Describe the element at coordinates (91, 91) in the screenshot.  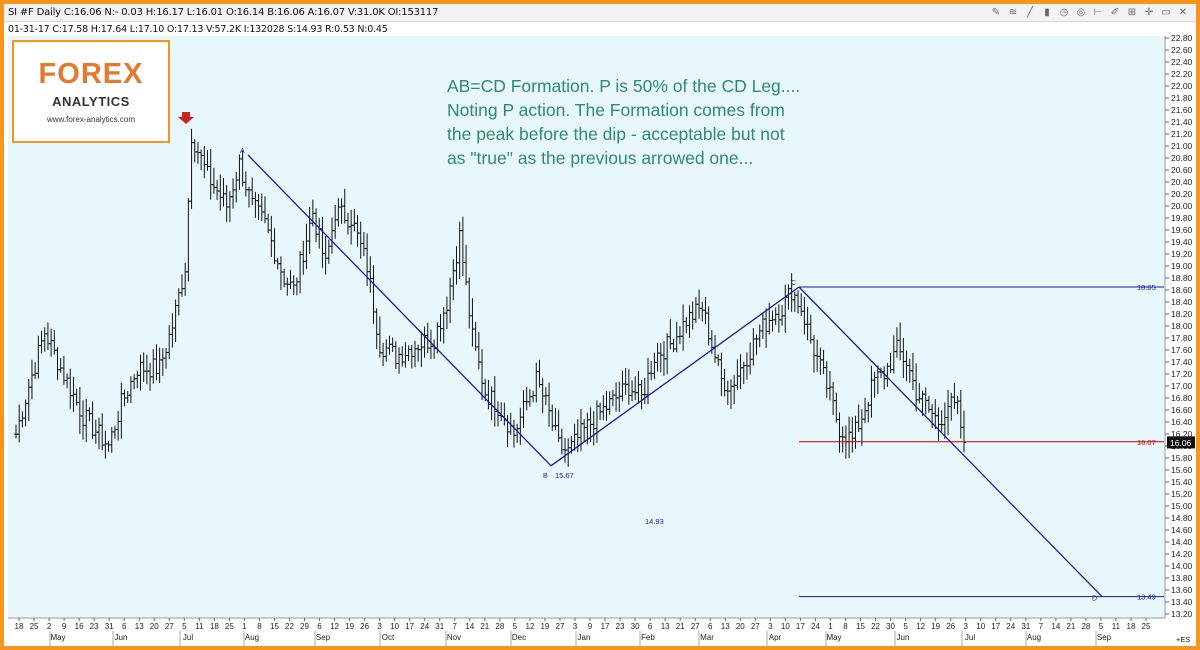
I see `forex-analytics-logo: FOREX ANALYTICS www.forex-analytics.com` at that location.